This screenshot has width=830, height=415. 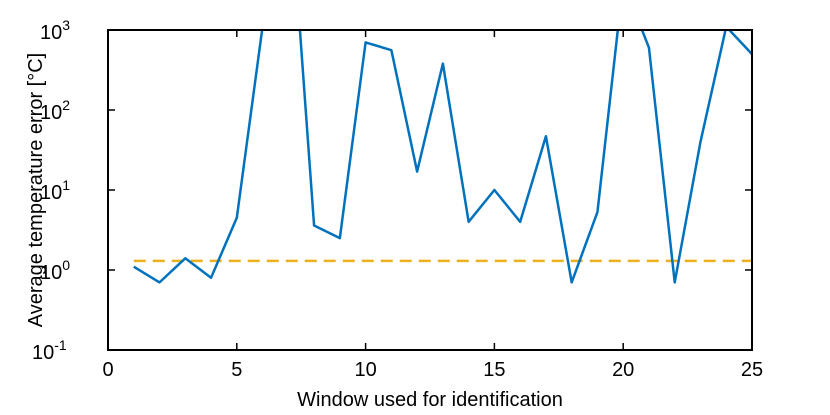 I want to click on y-tick-exponent: 1, so click(x=66, y=185).